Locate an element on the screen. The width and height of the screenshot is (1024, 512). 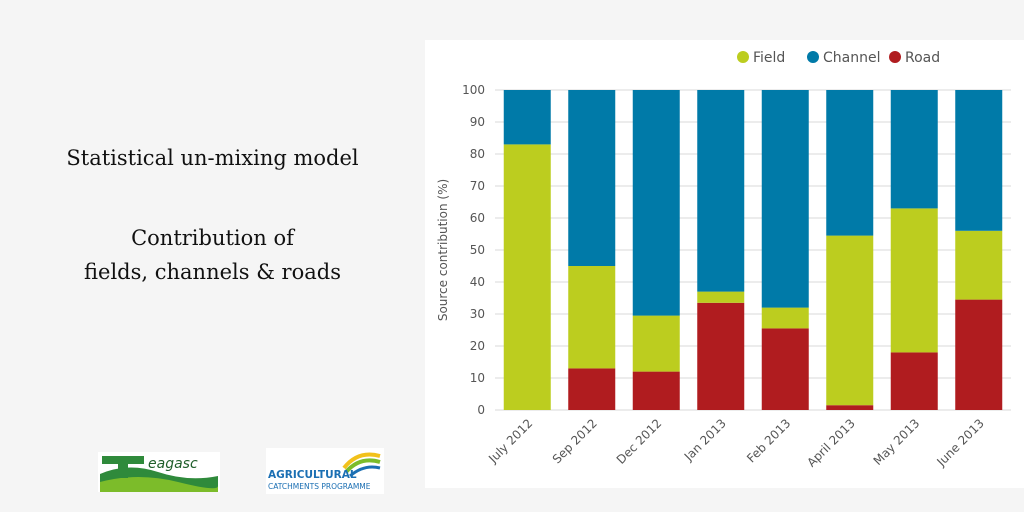
y-axis-label: Source contribution (%) is located at coordinates (443, 250).